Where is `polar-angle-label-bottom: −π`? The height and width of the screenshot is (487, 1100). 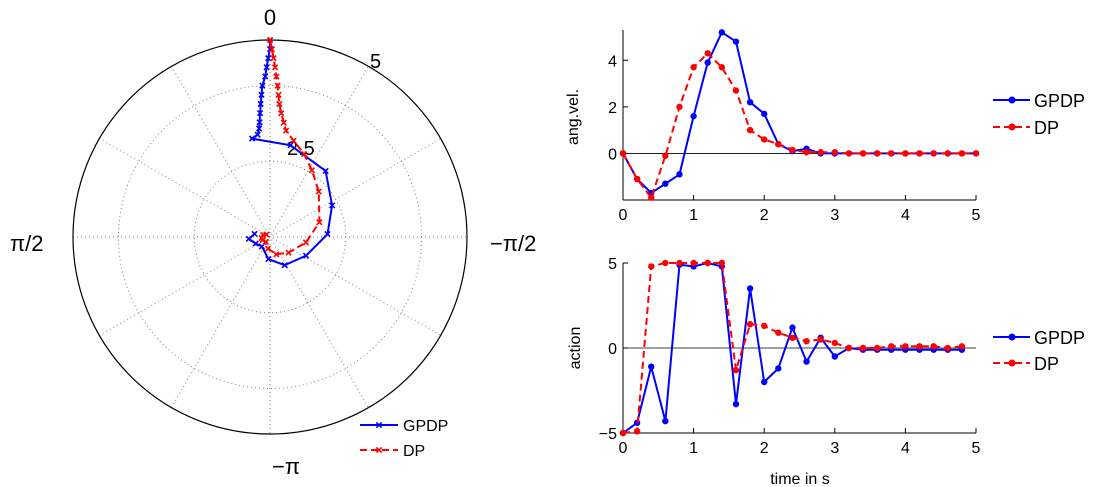
polar-angle-label-bottom: −π is located at coordinates (286, 466).